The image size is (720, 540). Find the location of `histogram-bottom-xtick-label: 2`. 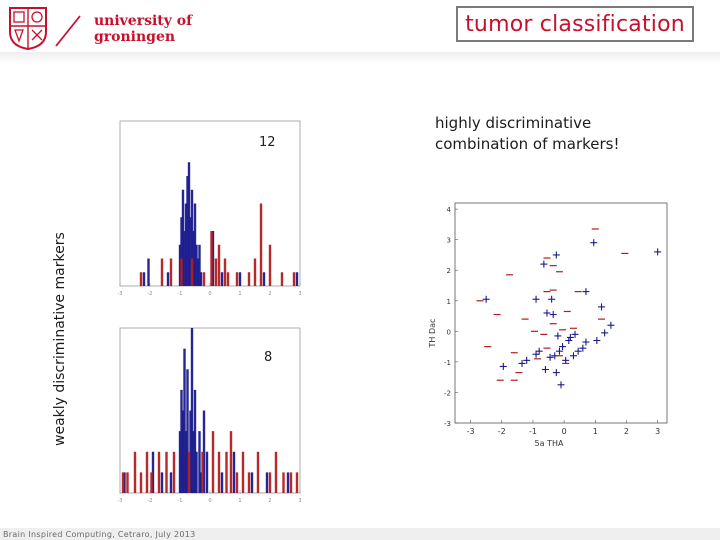

histogram-bottom-xtick-label: 2 is located at coordinates (269, 501).